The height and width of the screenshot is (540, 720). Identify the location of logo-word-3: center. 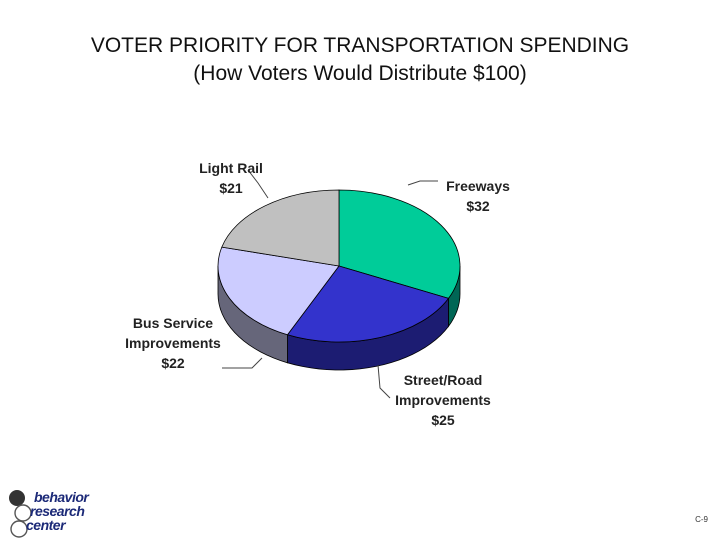
(46, 525).